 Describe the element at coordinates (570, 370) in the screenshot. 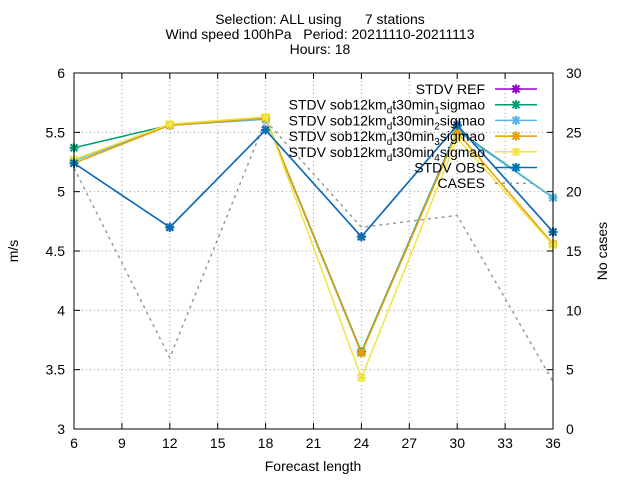

I see `y2-tick-label: 5` at that location.